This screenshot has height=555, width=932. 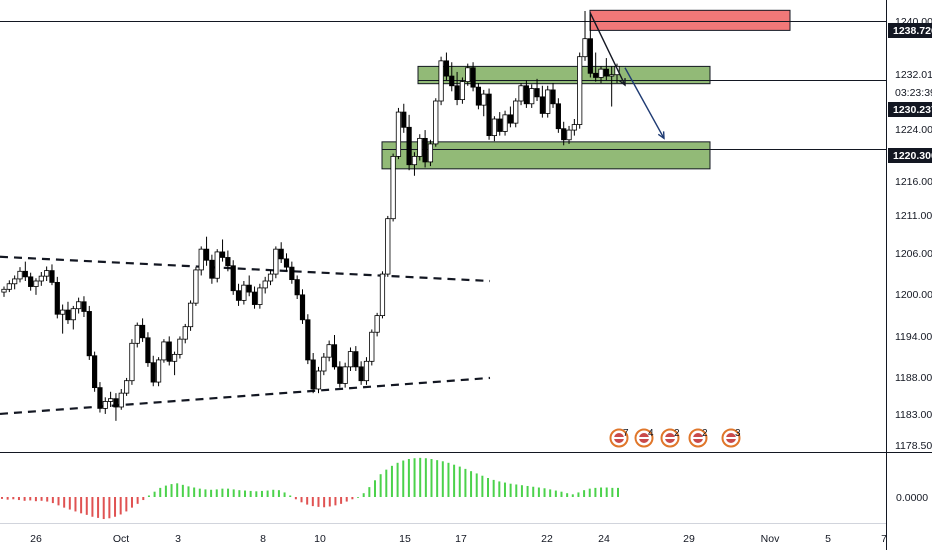 I want to click on event-icon-3: 2, so click(x=670, y=438).